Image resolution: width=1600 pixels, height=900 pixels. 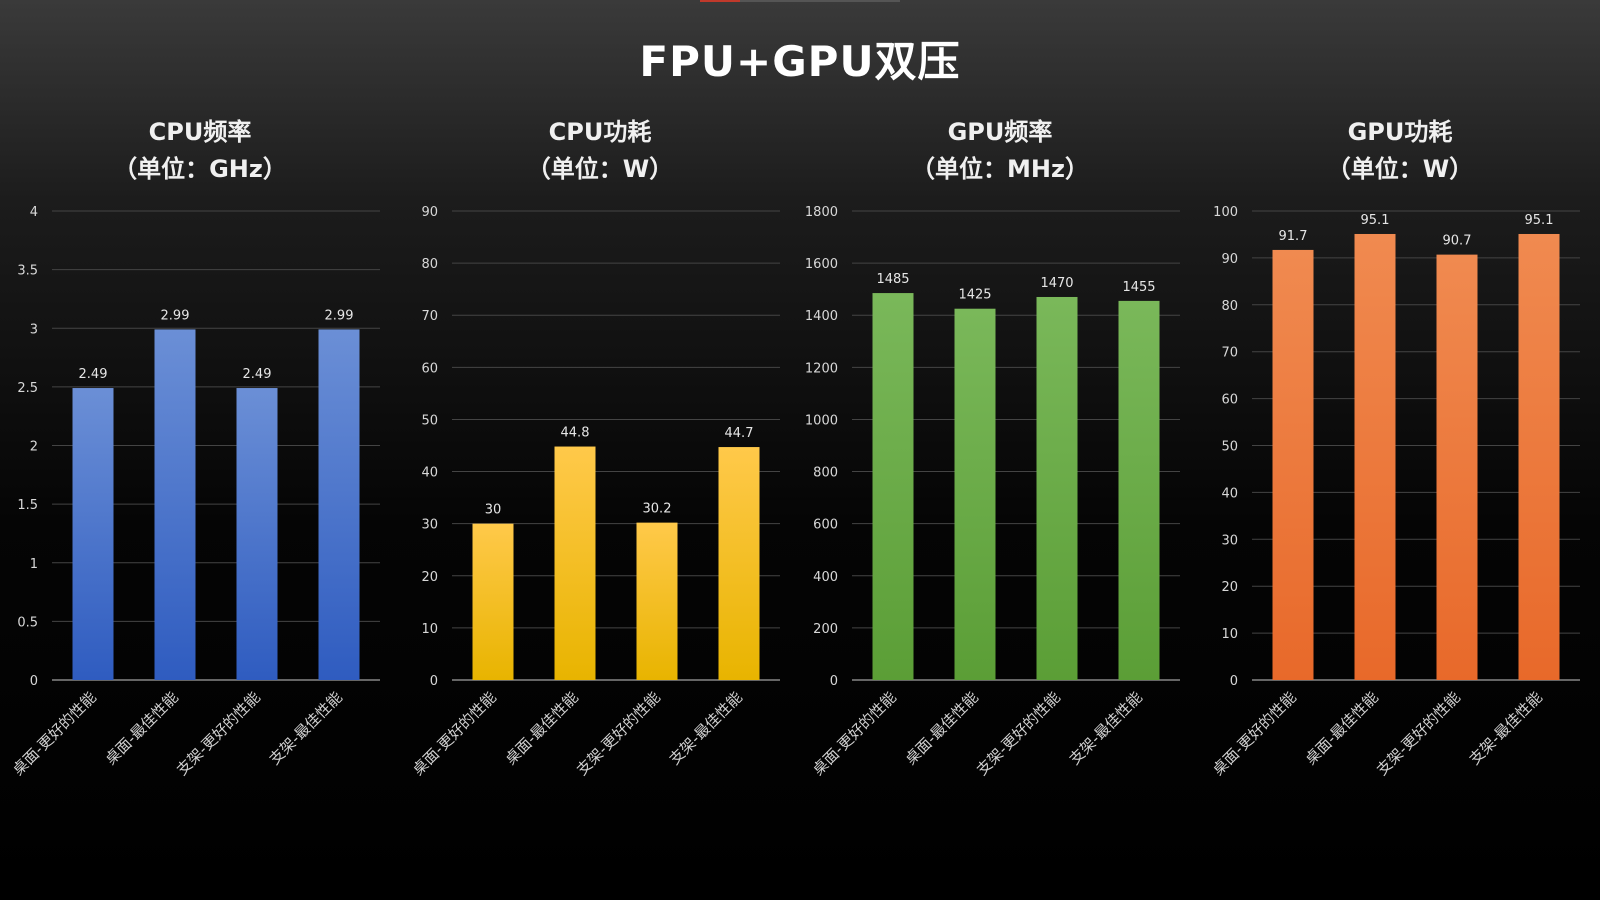 What do you see at coordinates (821, 368) in the screenshot?
I see `y-tick-label: 1200` at bounding box center [821, 368].